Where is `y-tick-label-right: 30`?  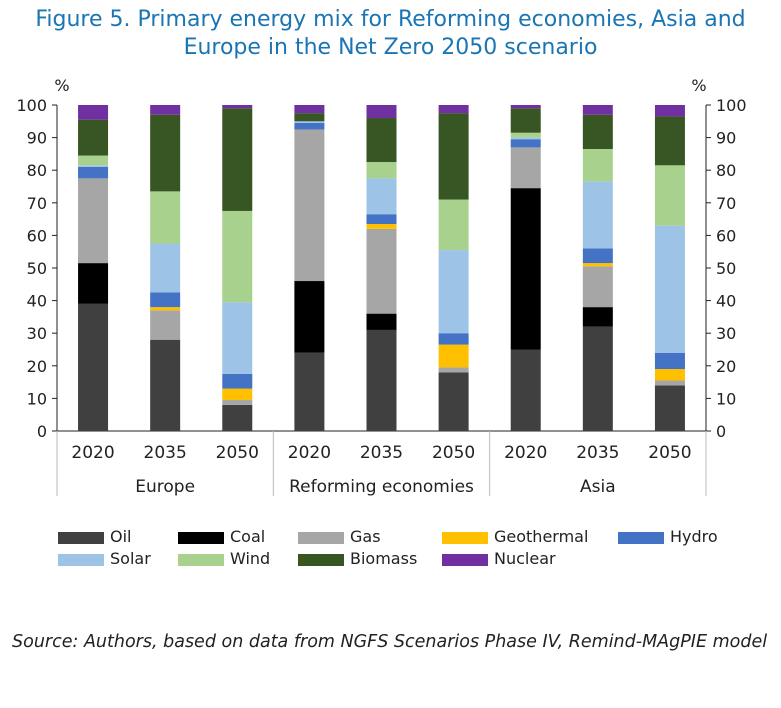
y-tick-label-right: 30 is located at coordinates (726, 333).